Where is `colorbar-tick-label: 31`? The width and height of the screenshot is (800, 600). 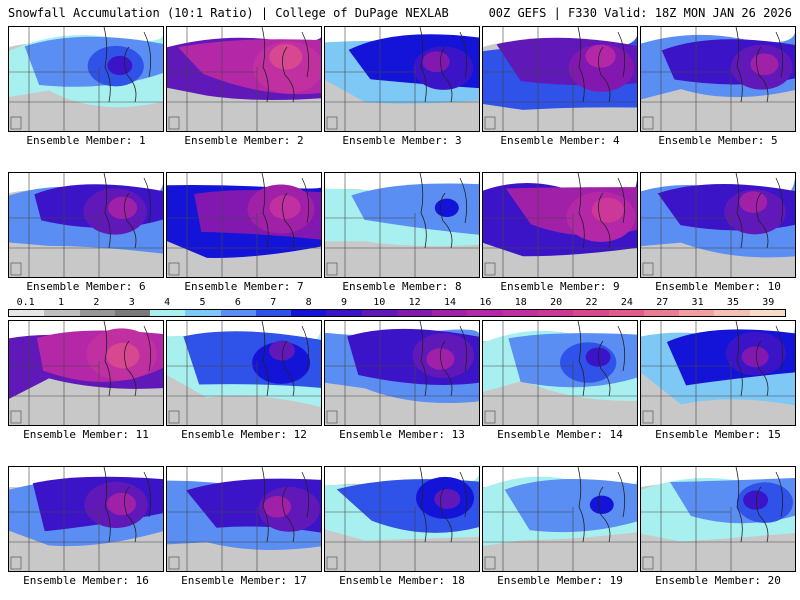 colorbar-tick-label: 31 is located at coordinates (697, 302).